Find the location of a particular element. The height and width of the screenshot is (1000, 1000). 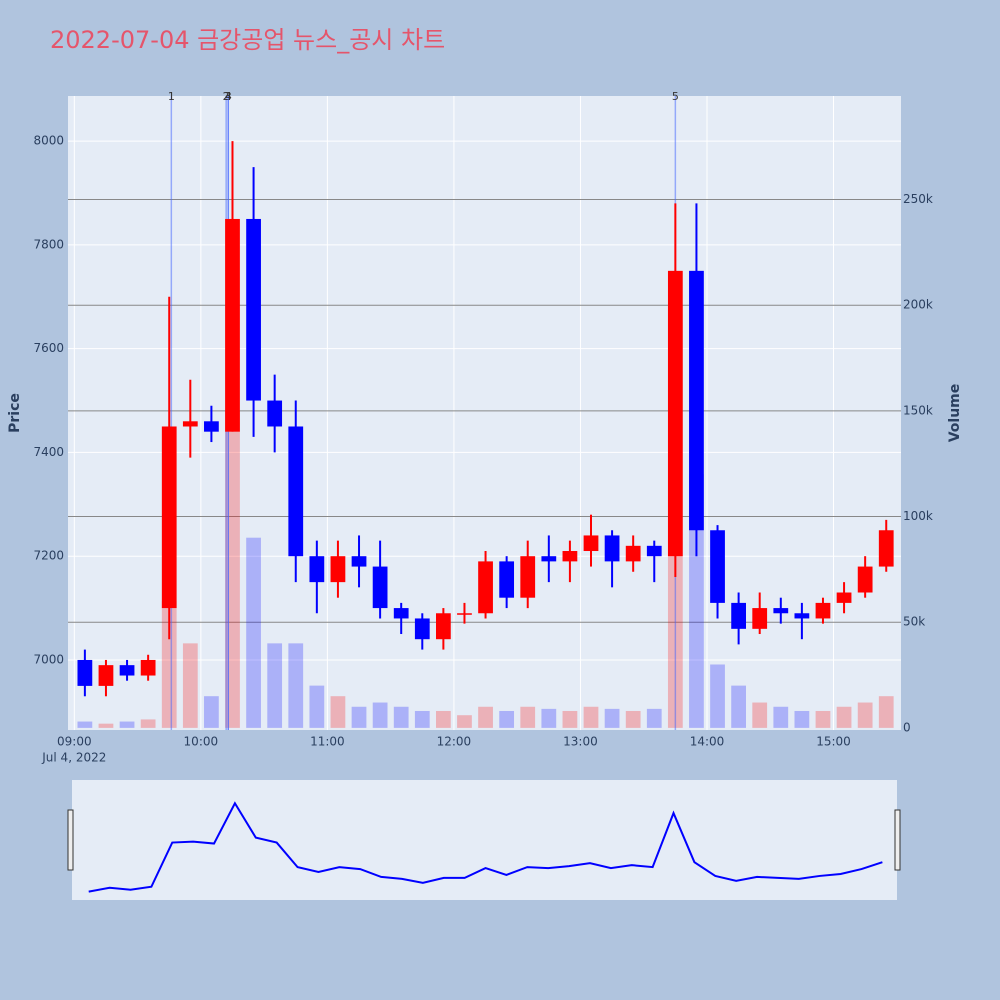

y-tick-label: 7400 is located at coordinates (48, 452).